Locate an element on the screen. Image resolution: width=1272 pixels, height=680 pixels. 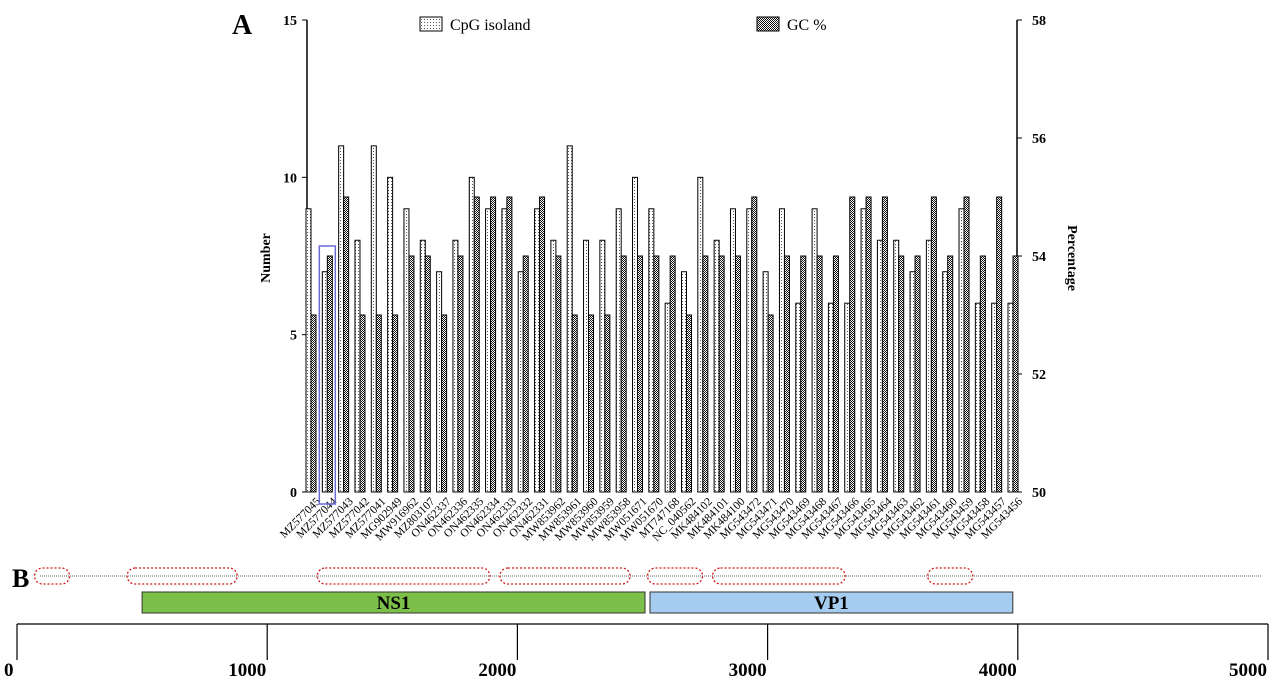
bar-gc-ON462334 is located at coordinates (493, 344).